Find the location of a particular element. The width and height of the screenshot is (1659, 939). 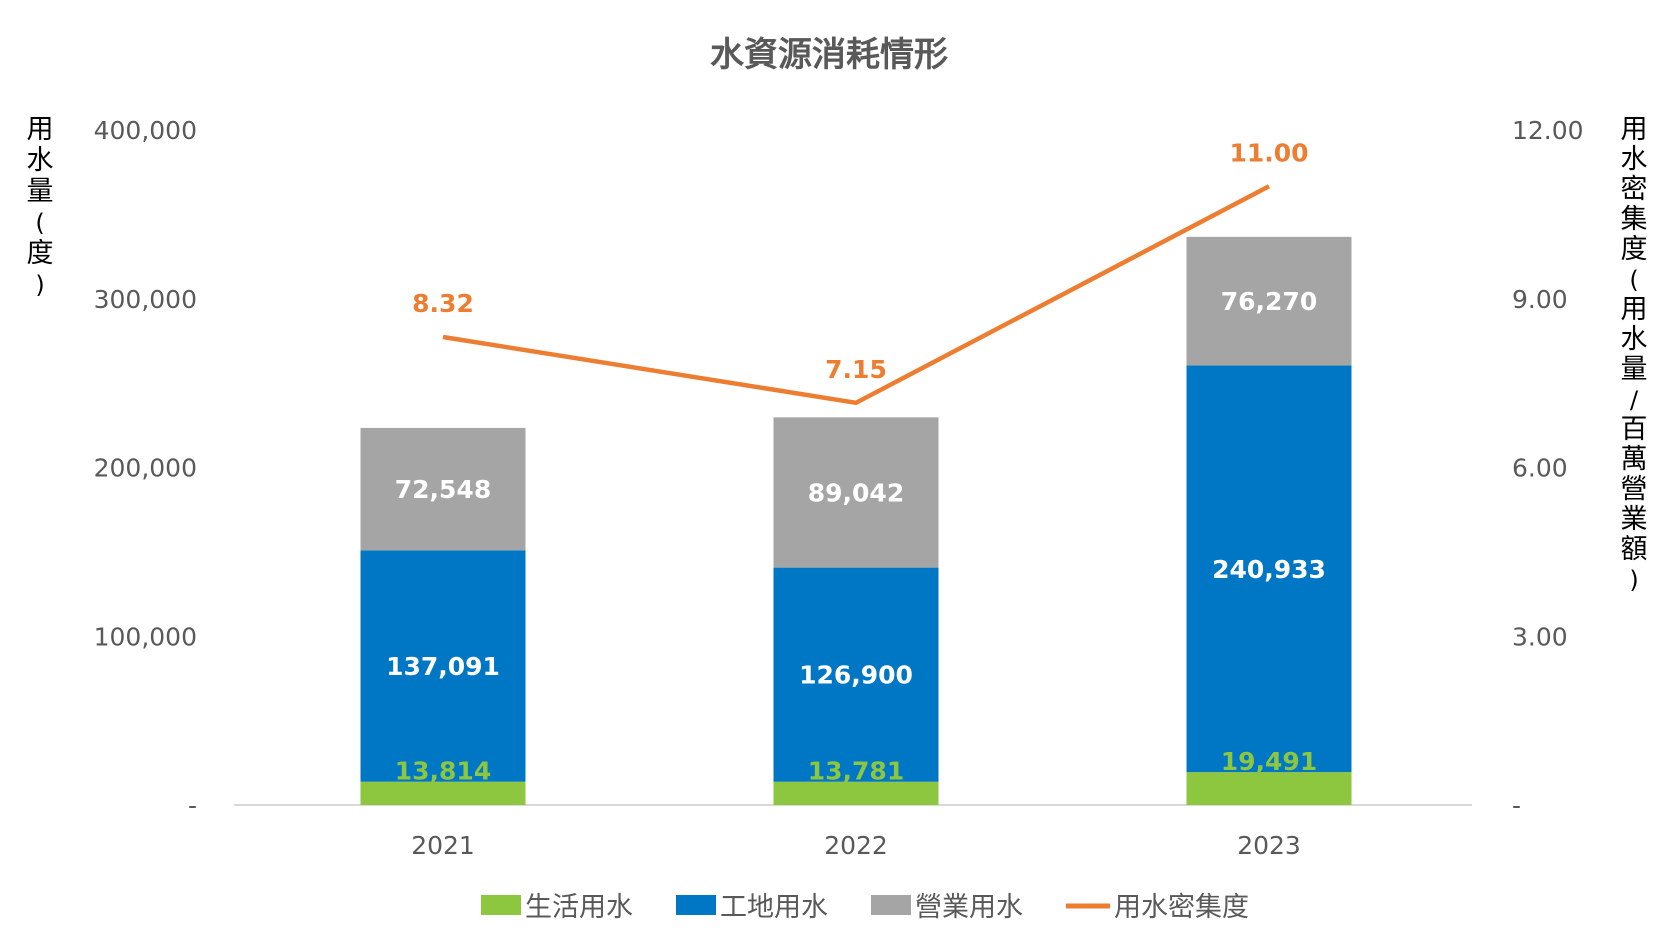

y-axis-ticks: - 100,000 200,000 300,000 400,000 is located at coordinates (145, 468).